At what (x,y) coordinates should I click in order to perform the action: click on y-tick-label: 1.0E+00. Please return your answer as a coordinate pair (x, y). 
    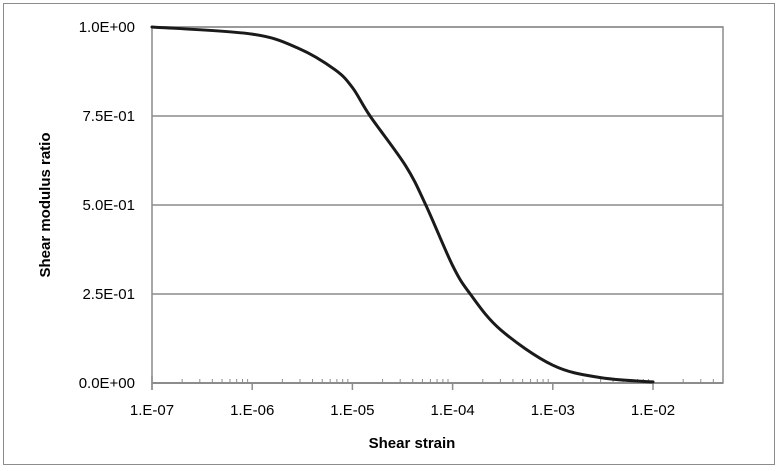
    Looking at the image, I should click on (107, 27).